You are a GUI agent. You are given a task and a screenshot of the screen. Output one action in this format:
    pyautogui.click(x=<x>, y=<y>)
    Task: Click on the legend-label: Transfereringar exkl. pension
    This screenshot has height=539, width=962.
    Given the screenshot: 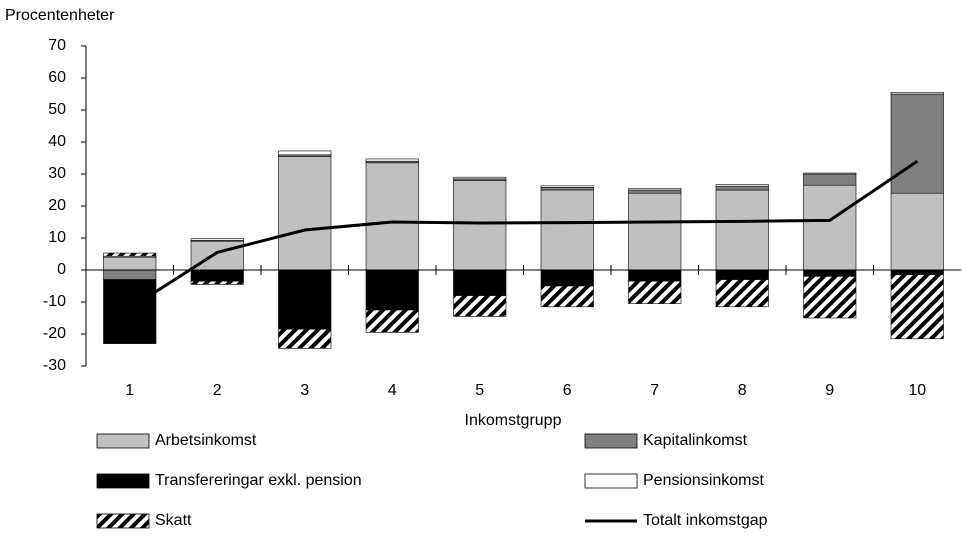 What is the action you would take?
    pyautogui.click(x=258, y=480)
    